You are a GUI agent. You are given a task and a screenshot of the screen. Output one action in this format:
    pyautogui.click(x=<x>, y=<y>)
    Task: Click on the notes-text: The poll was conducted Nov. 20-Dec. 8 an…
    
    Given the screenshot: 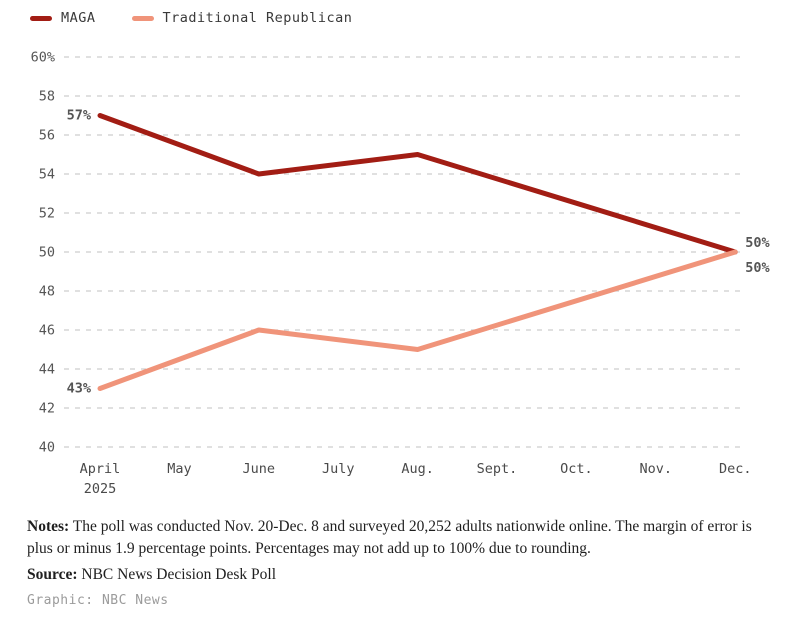 What is the action you would take?
    pyautogui.click(x=389, y=537)
    